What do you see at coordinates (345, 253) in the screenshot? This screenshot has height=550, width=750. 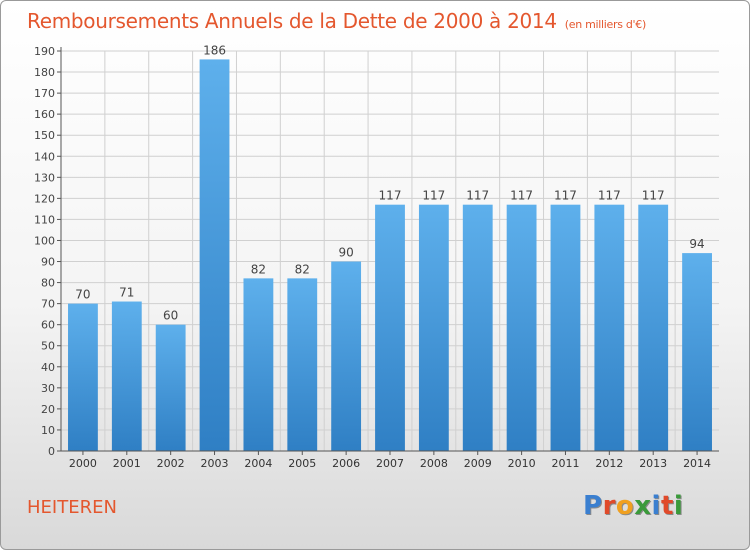 I see `bar-value-label: 90` at bounding box center [345, 253].